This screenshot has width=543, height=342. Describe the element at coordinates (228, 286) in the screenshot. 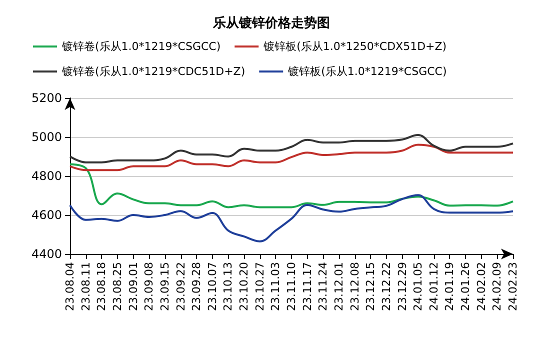

I see `x-tick-label: 23.10.13` at that location.